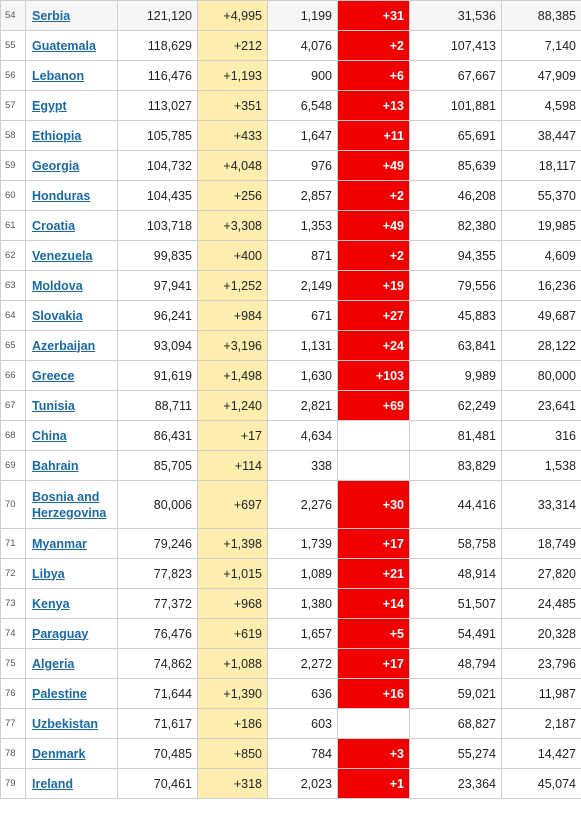 The image size is (581, 825). Describe the element at coordinates (541, 435) in the screenshot. I see `active-cases-cell: 316` at that location.